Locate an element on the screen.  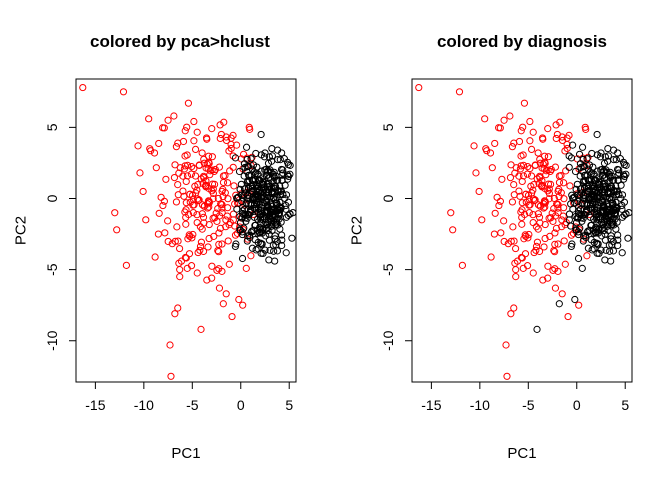
y-axis-label: PC2 is located at coordinates (20, 230).